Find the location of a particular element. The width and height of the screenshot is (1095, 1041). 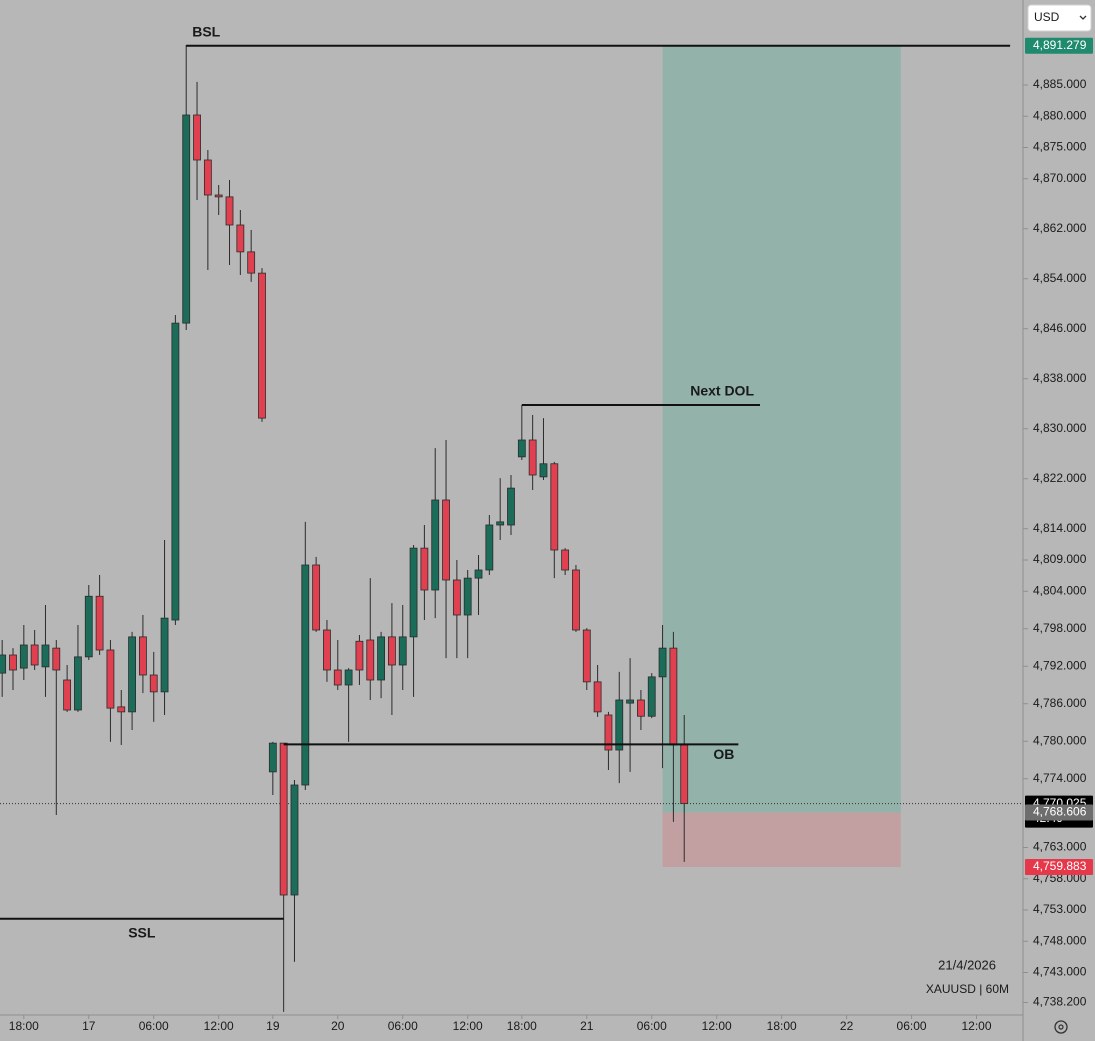

price-tag-label: 4,768.606 is located at coordinates (1060, 812).